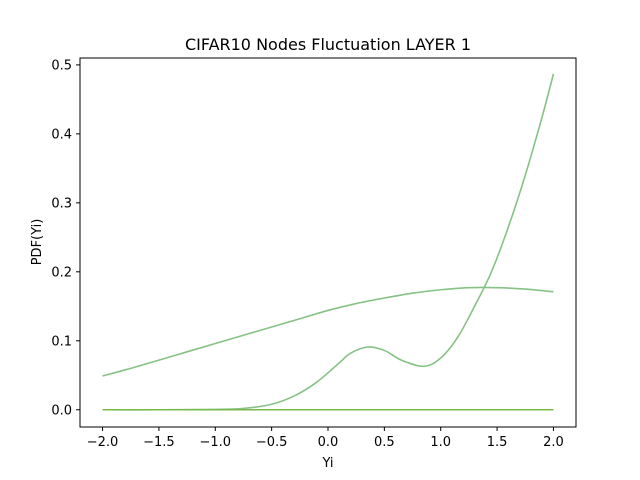  Describe the element at coordinates (328, 44) in the screenshot. I see `chart-title: CIFAR10 Nodes Fluctuation LAYER 1` at that location.